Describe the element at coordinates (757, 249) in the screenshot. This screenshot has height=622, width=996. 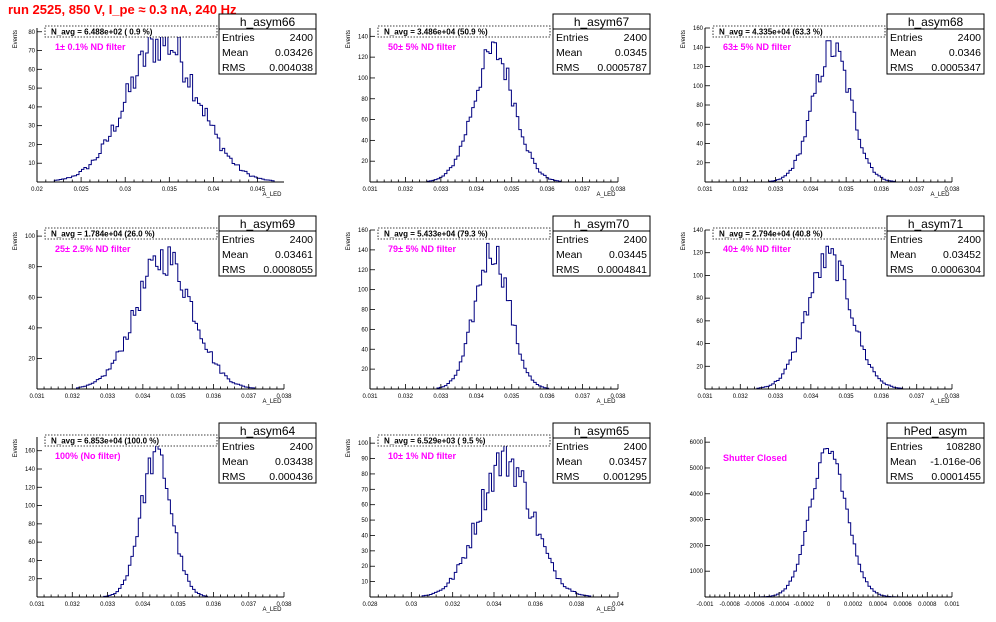
I see `filter-label: 40± 4% ND filter` at that location.